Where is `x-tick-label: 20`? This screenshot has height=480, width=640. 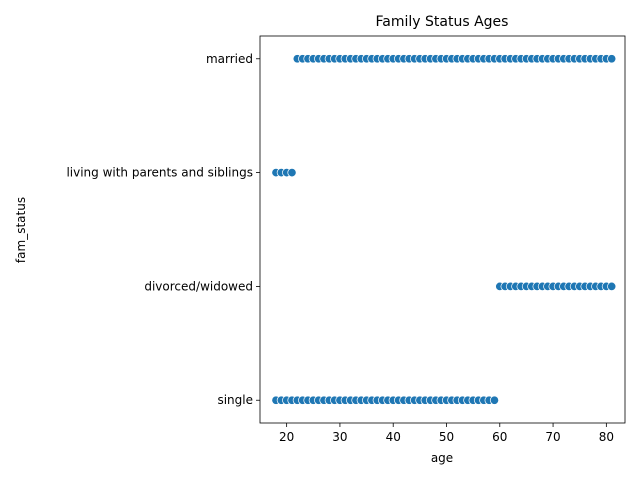
x-tick-label: 20 is located at coordinates (286, 437).